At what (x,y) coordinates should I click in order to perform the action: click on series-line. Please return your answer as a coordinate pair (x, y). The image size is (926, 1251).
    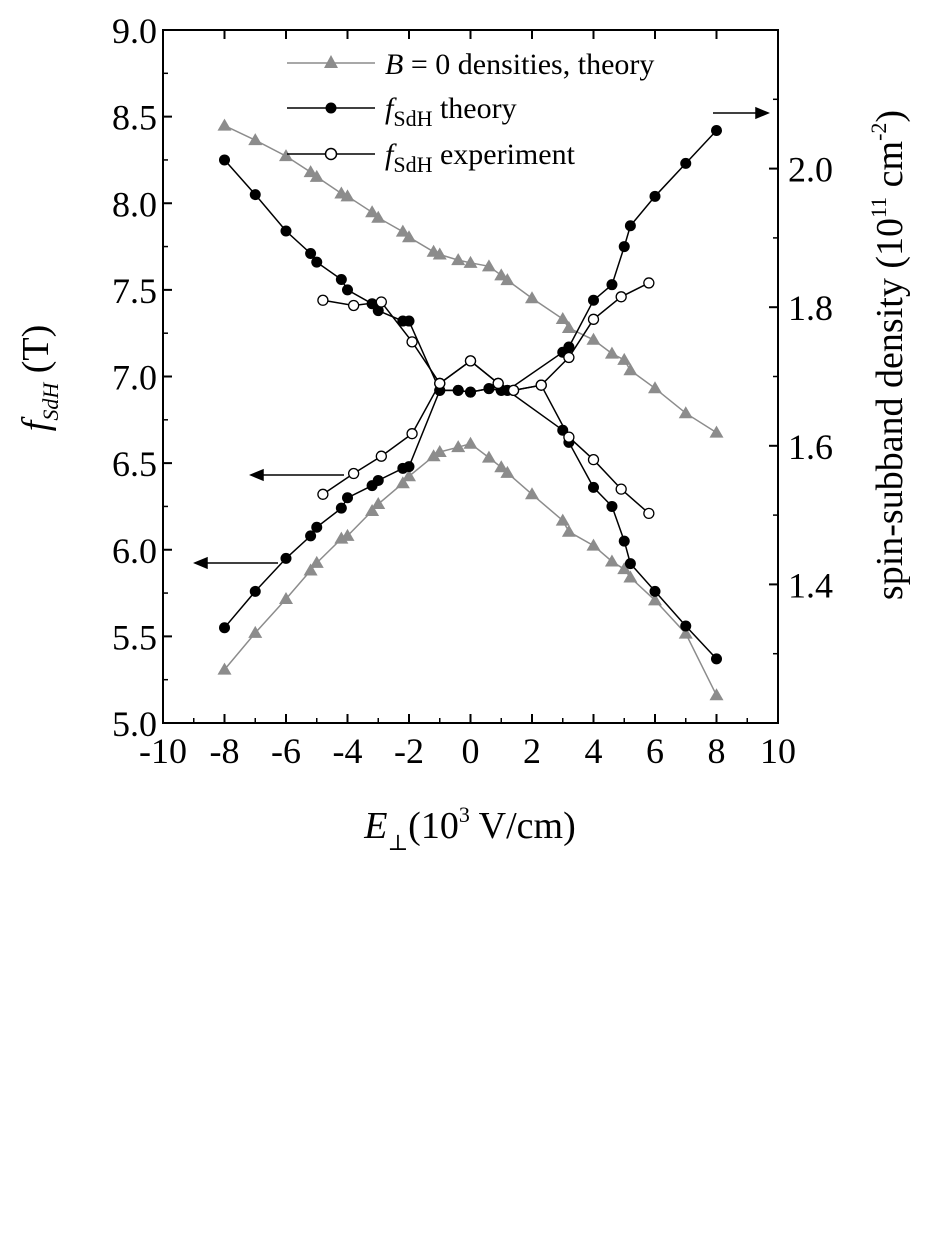
    Looking at the image, I should click on (470, 279).